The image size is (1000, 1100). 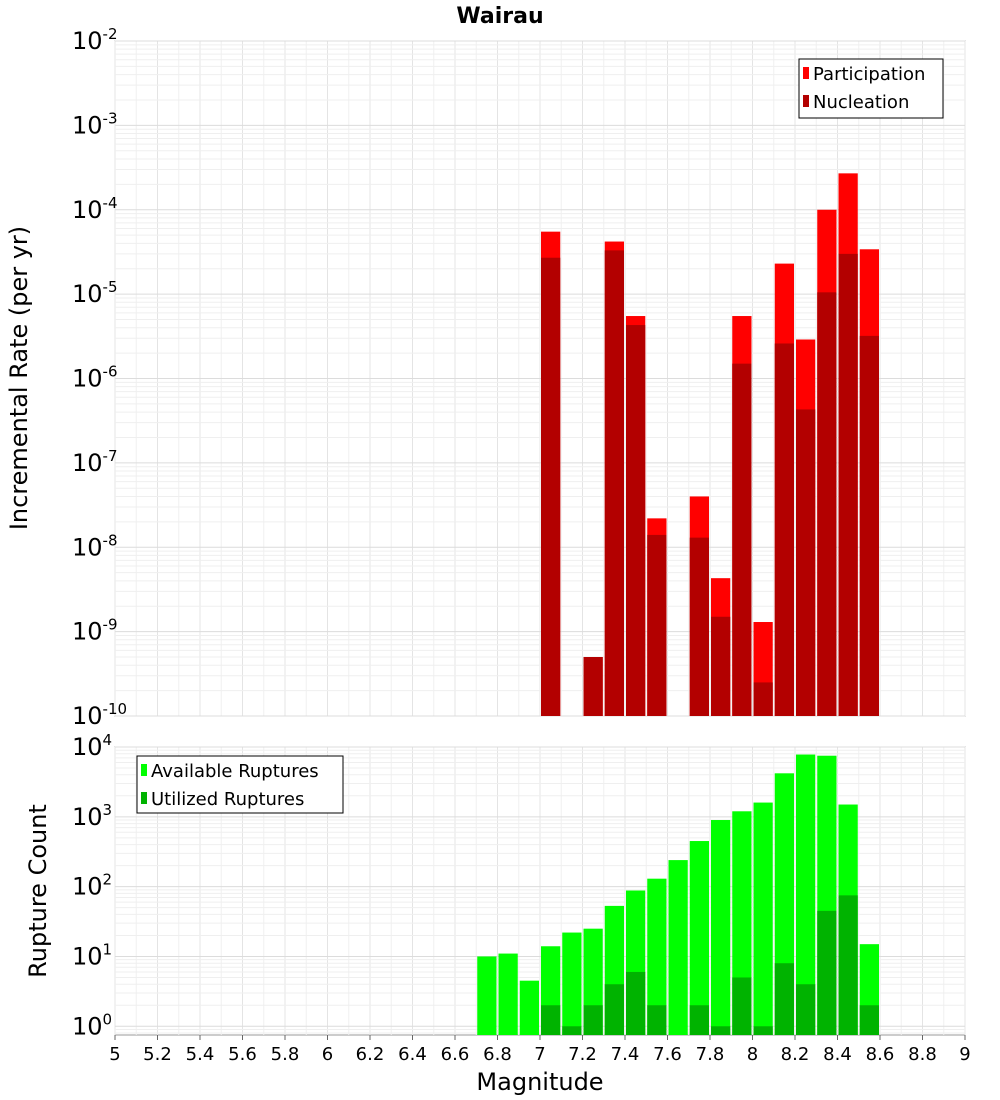 I want to click on y-tick-label: 10⁻⁴, so click(x=95, y=209).